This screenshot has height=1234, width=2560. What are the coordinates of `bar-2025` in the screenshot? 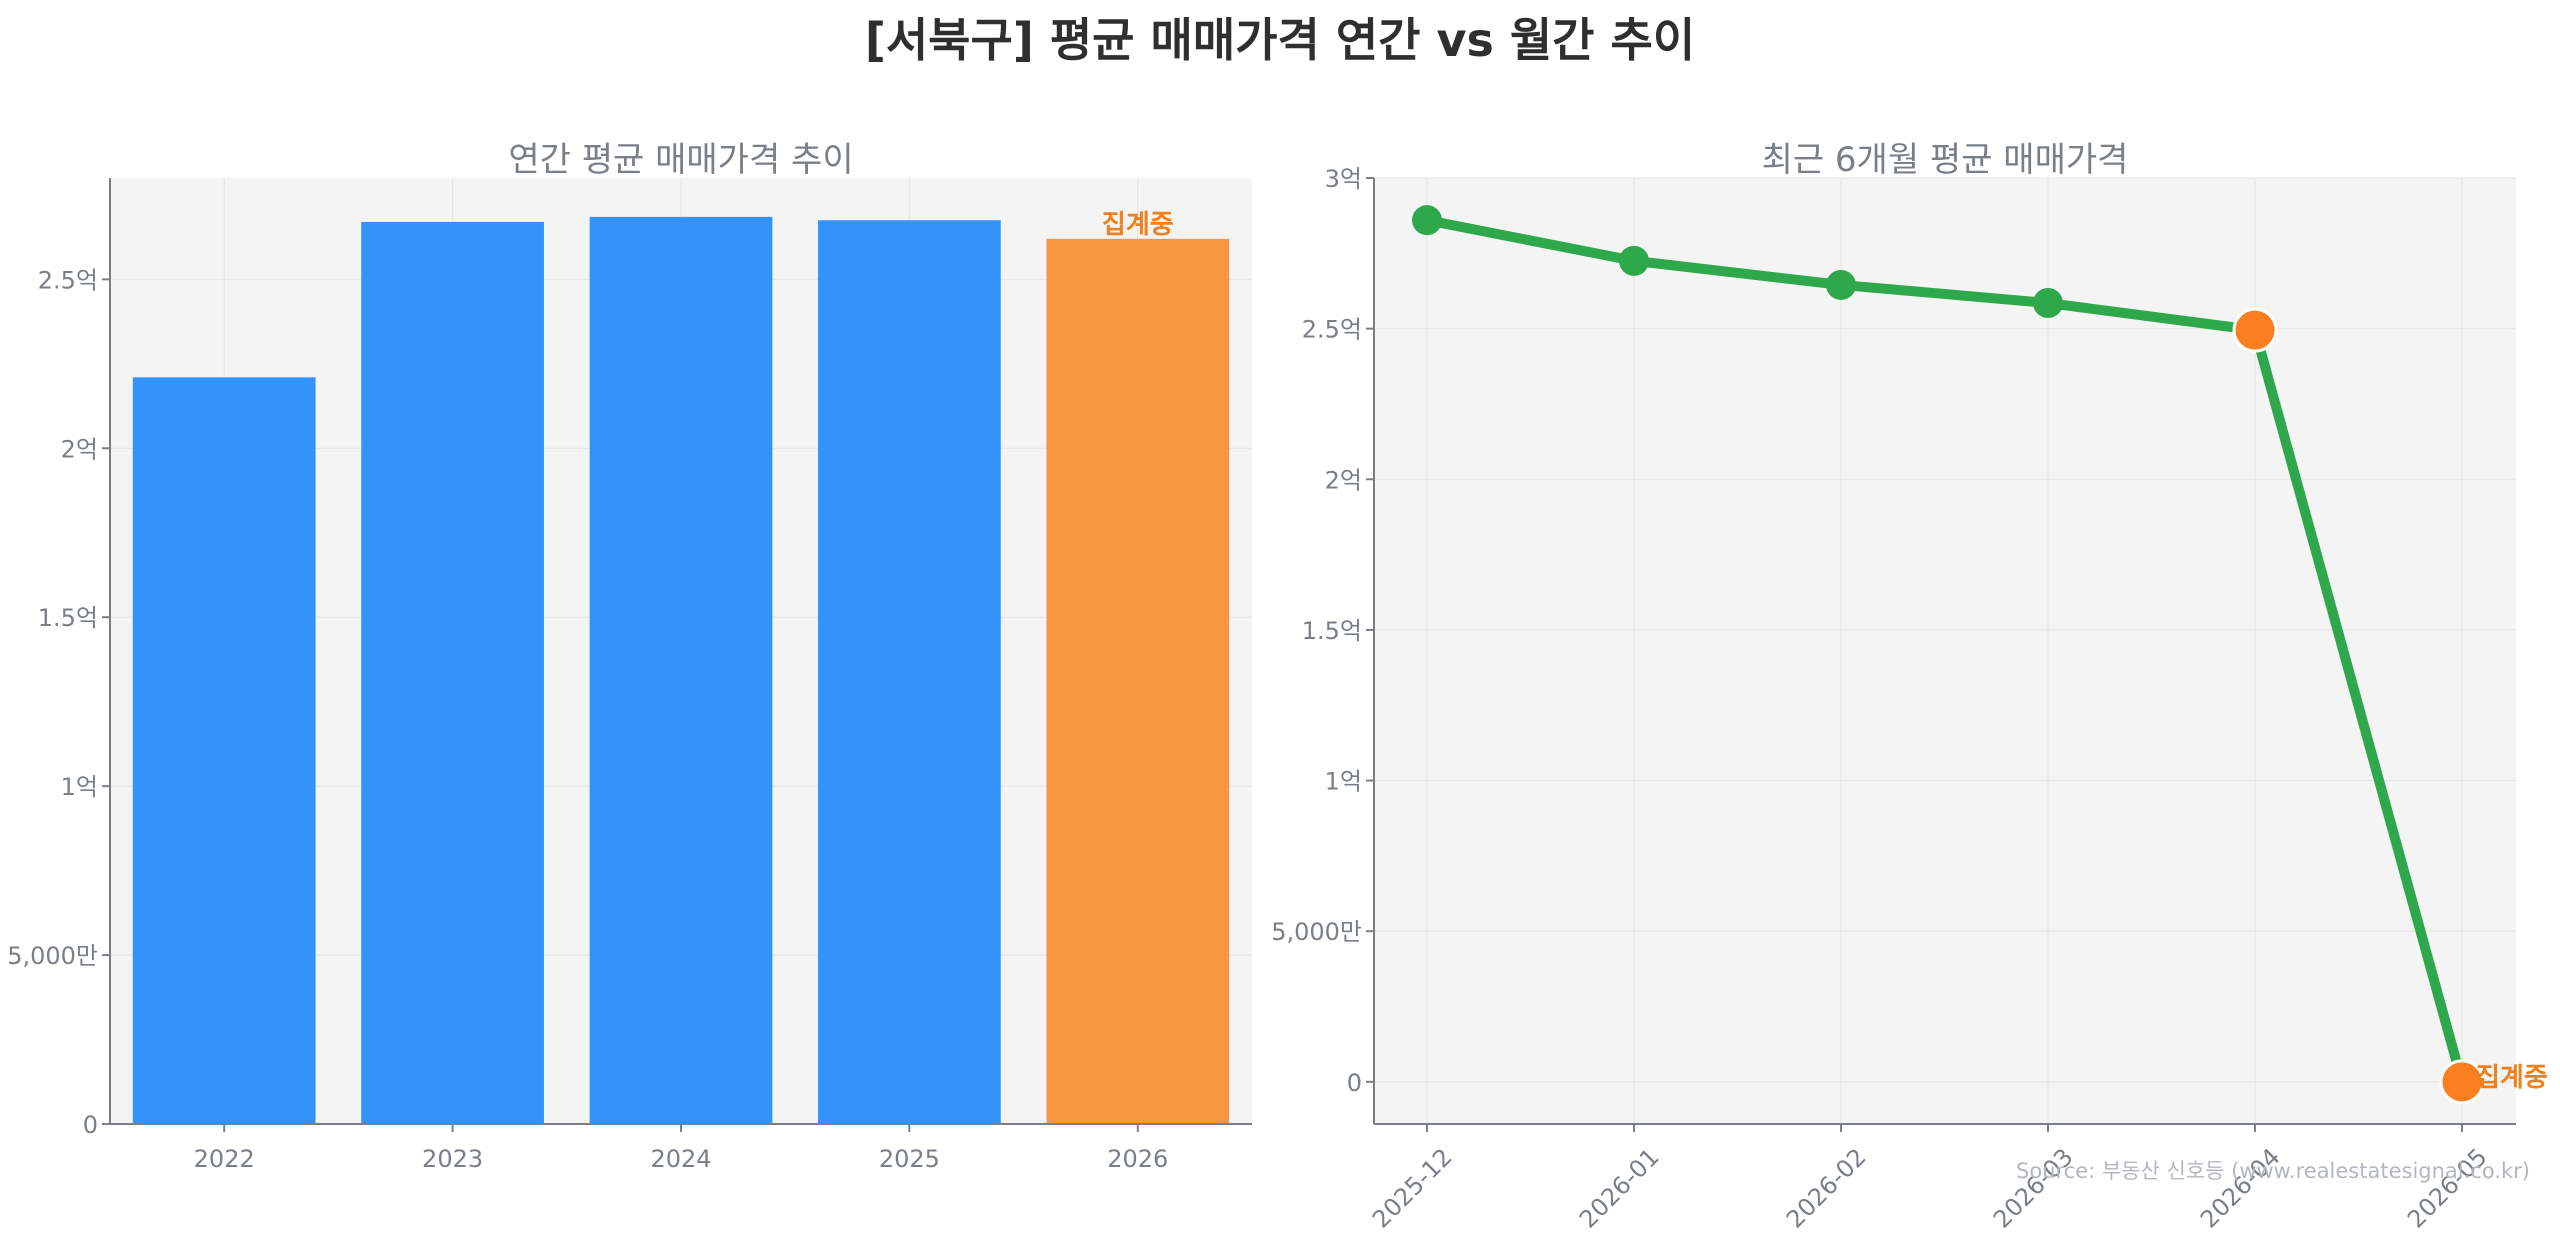 It's located at (909, 672).